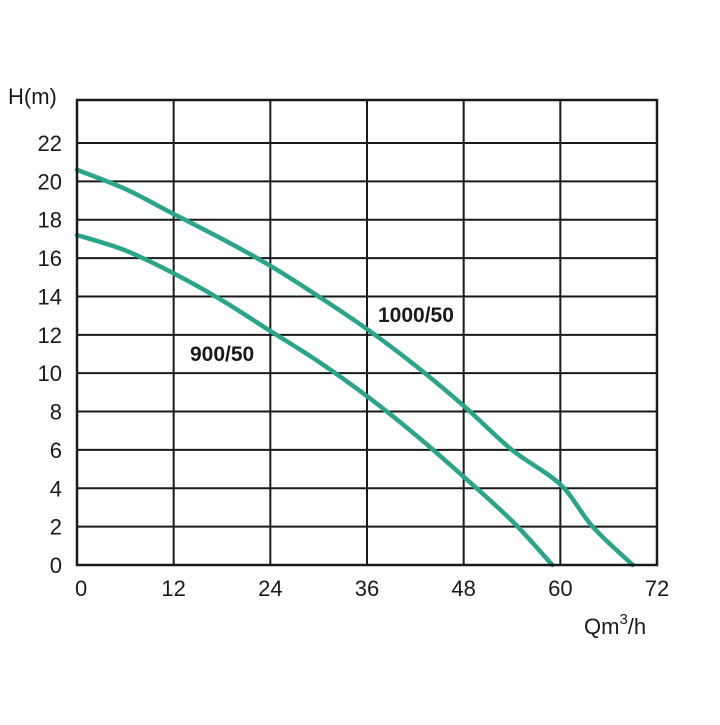 The height and width of the screenshot is (725, 720). What do you see at coordinates (50, 181) in the screenshot?
I see `y-tick-label: 20` at bounding box center [50, 181].